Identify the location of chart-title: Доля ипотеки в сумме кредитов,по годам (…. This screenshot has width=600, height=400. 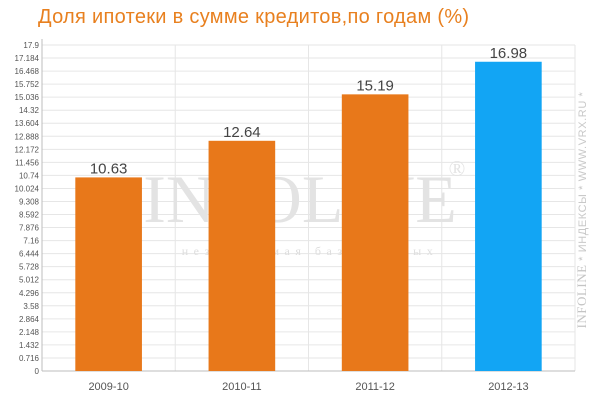
(254, 17).